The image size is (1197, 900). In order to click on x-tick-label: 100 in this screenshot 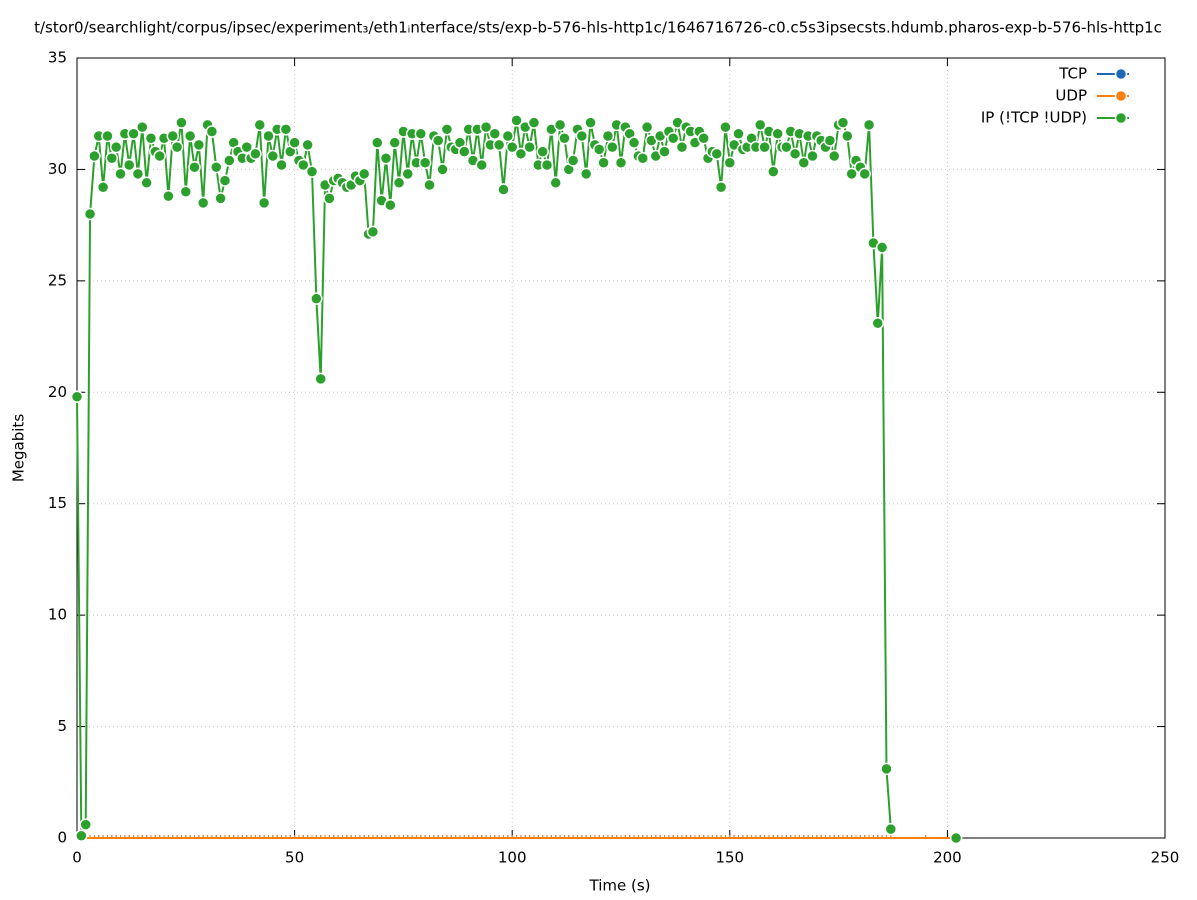, I will do `click(512, 858)`.